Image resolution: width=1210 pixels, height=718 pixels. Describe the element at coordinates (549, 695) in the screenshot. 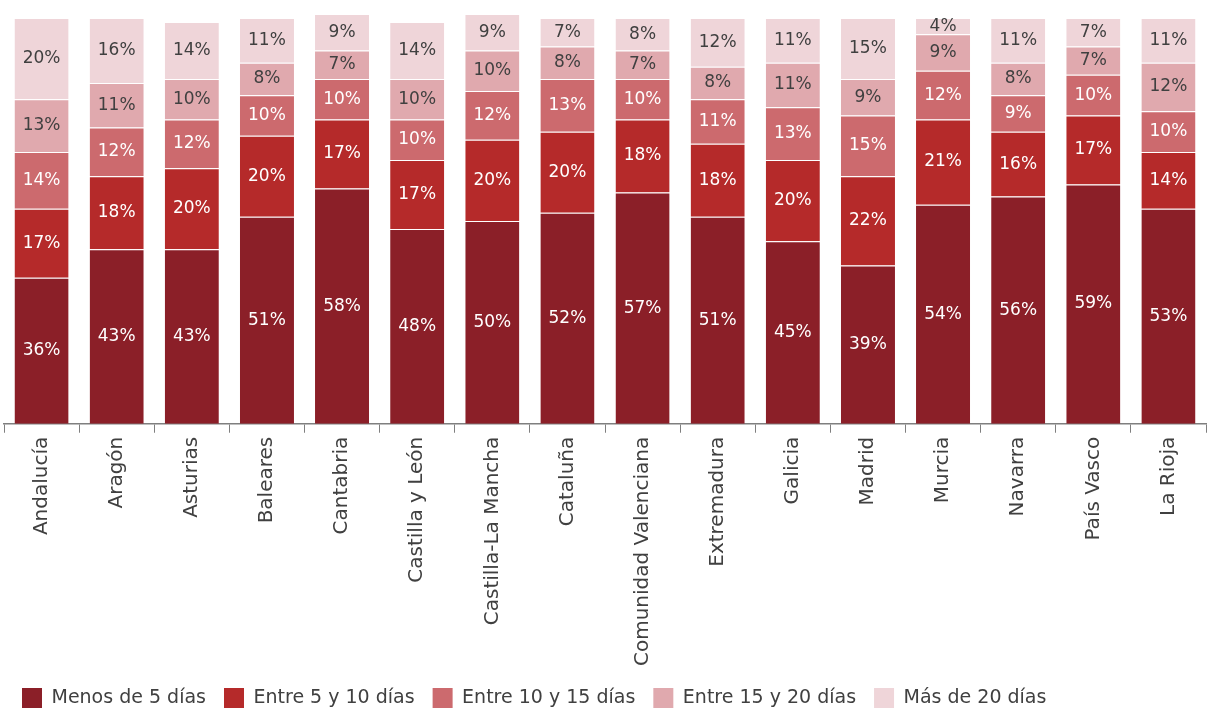

I see `legend-label: Entre 10 y 15 días` at that location.